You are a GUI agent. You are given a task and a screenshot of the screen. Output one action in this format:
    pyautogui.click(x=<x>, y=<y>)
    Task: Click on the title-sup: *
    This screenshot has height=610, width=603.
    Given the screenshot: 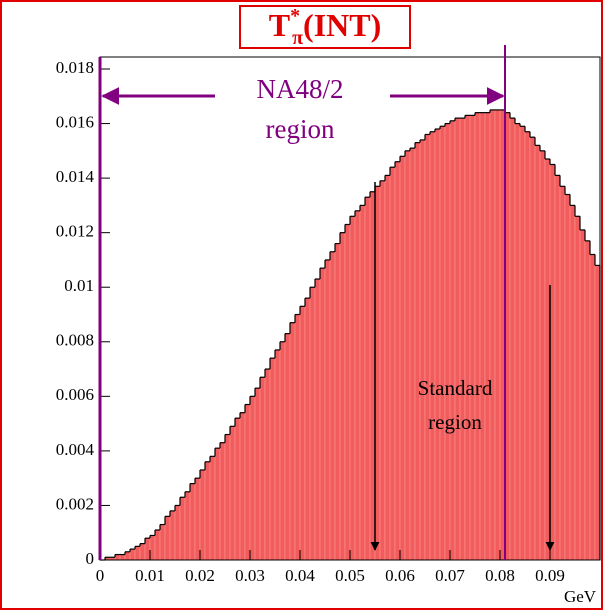 What is the action you would take?
    pyautogui.click(x=295, y=16)
    